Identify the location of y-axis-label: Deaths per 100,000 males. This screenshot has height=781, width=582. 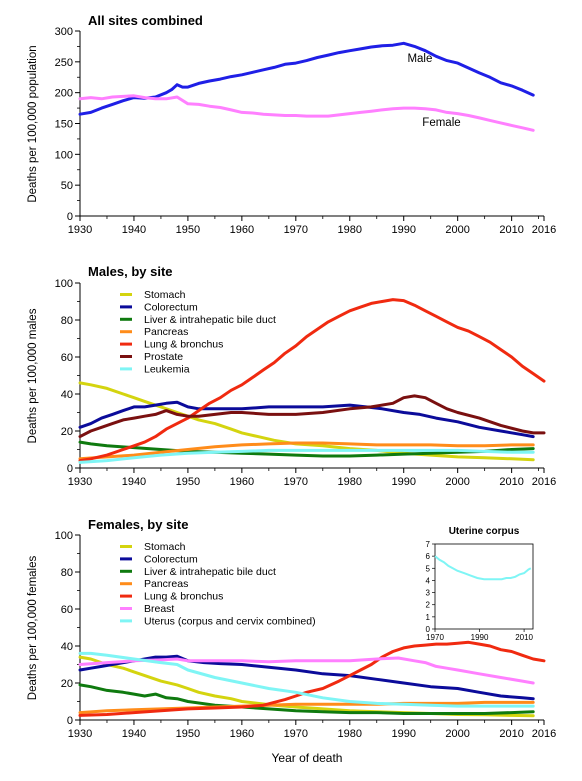
(33, 375).